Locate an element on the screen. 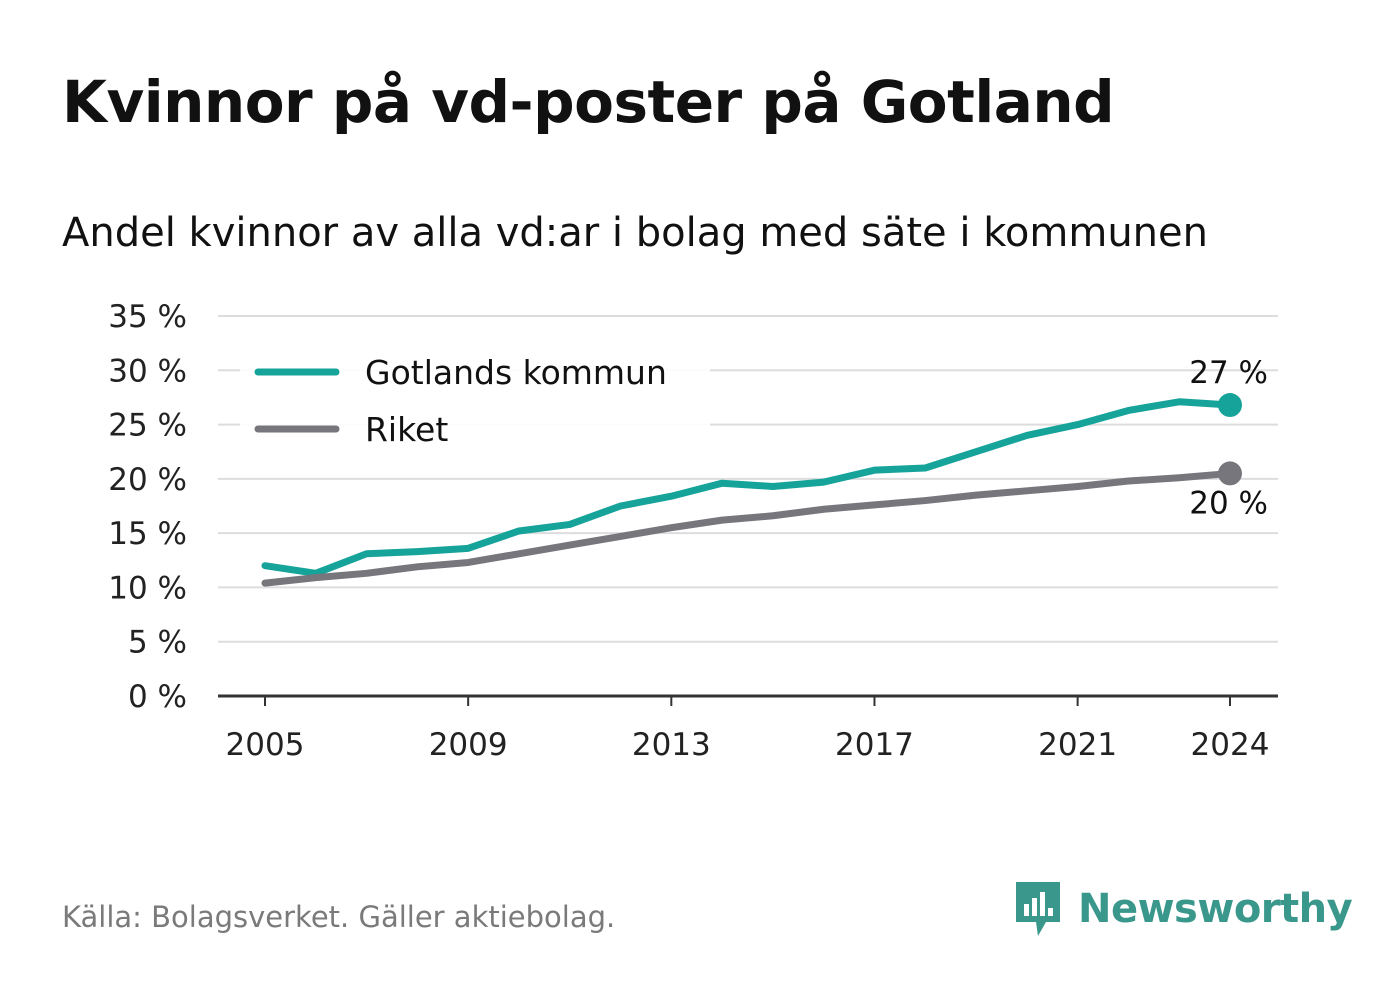 The width and height of the screenshot is (1382, 999). y-tick-label: 0 % is located at coordinates (157, 697).